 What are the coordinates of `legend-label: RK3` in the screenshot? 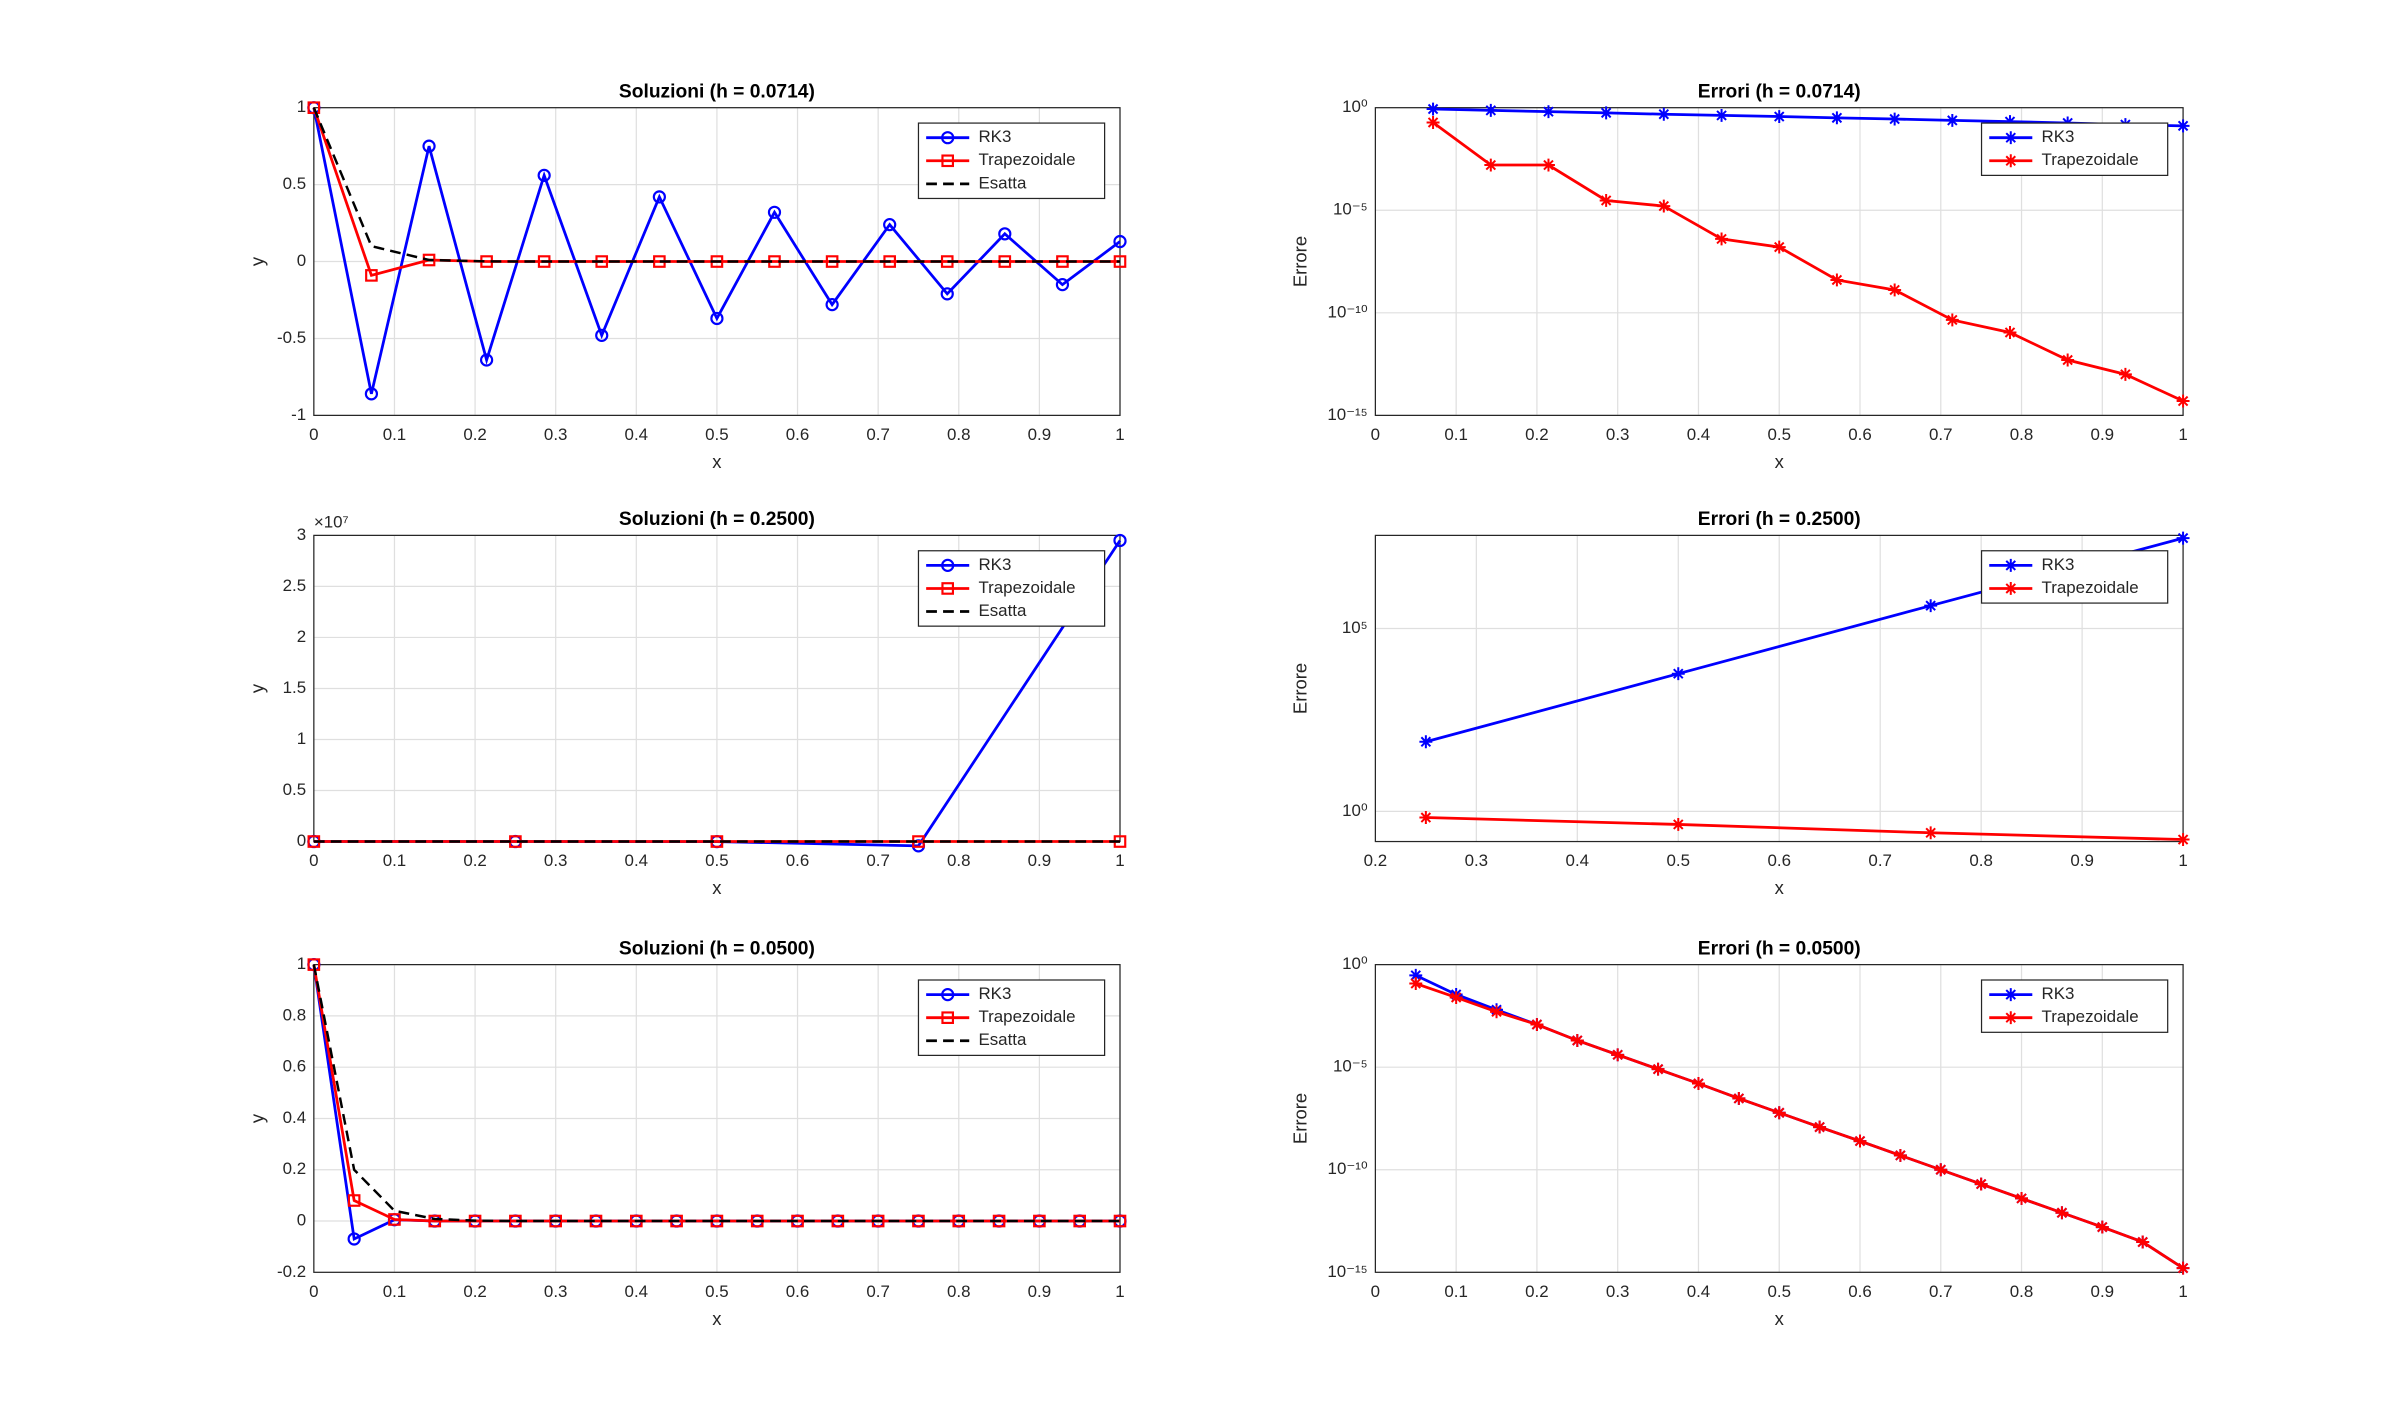 It's located at (994, 993).